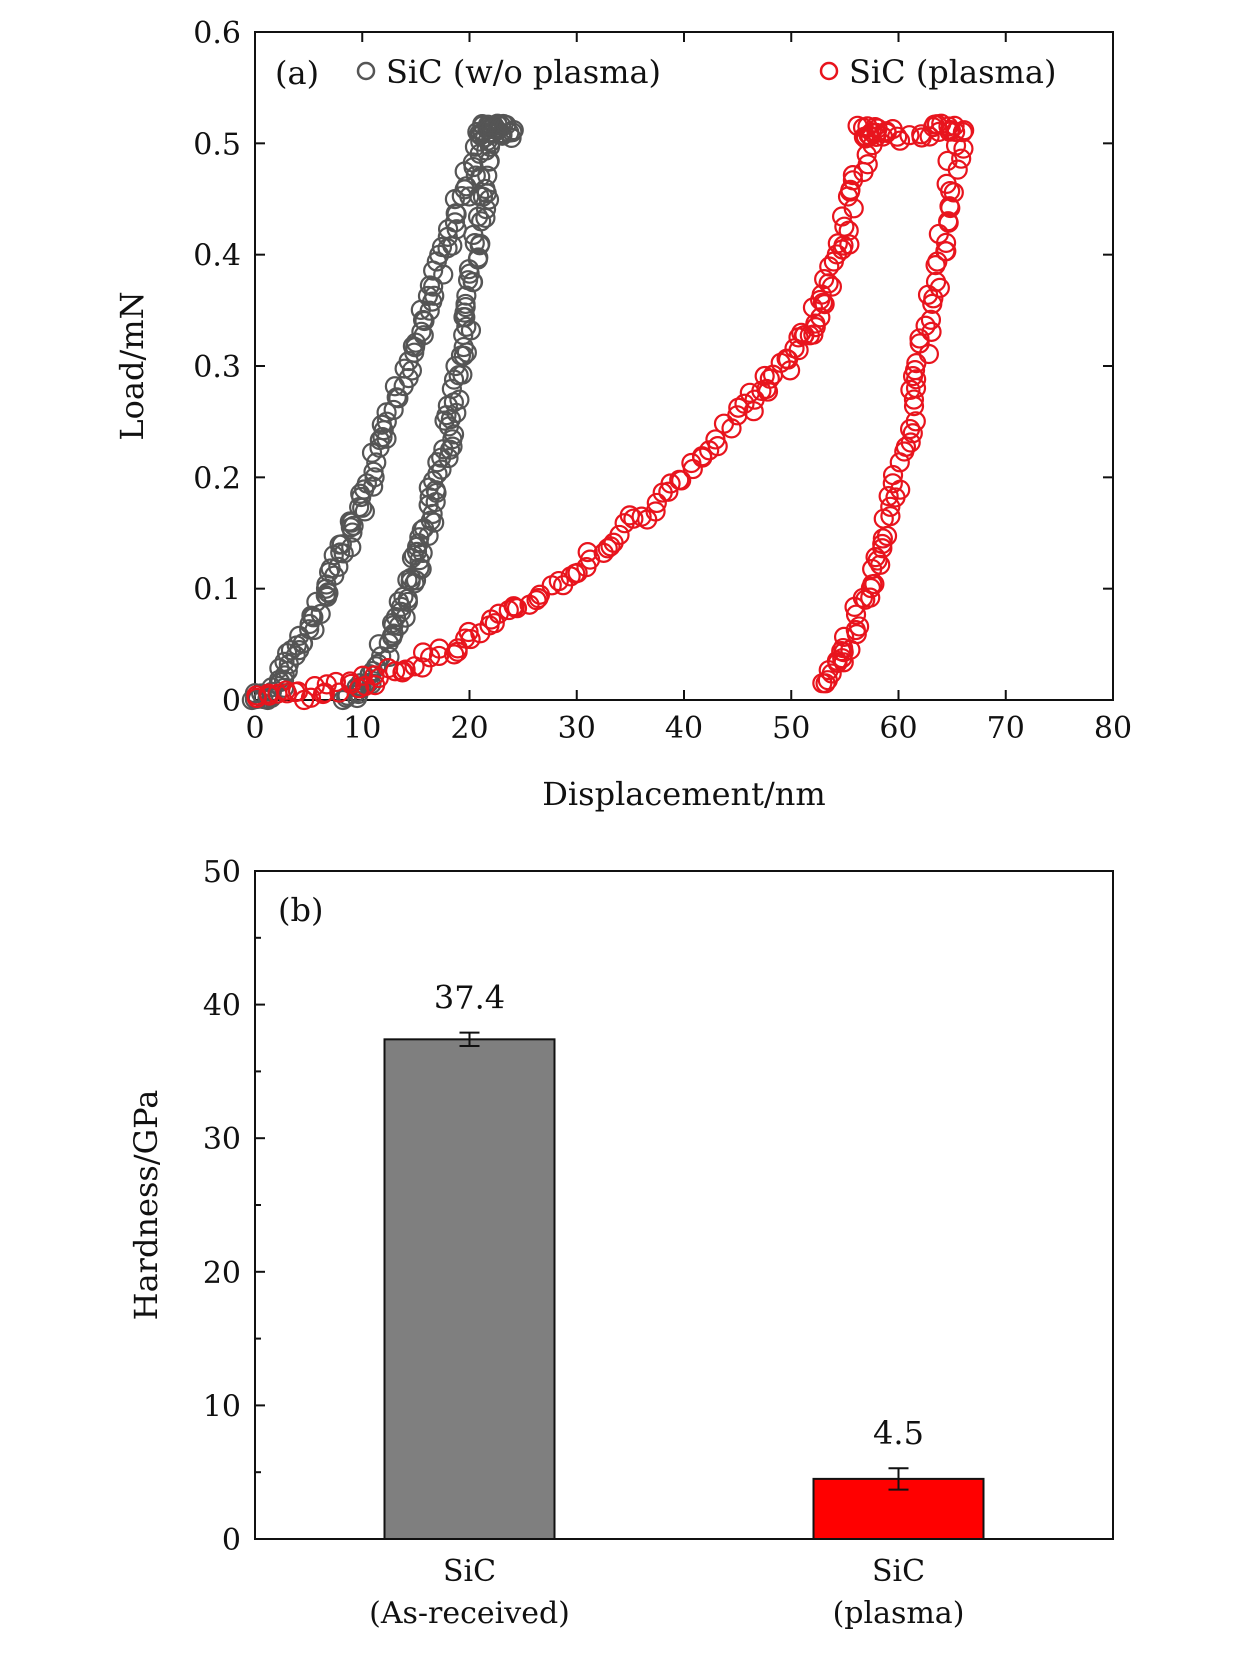 This screenshot has width=1260, height=1669. I want to click on bar-as-received, so click(469, 1289).